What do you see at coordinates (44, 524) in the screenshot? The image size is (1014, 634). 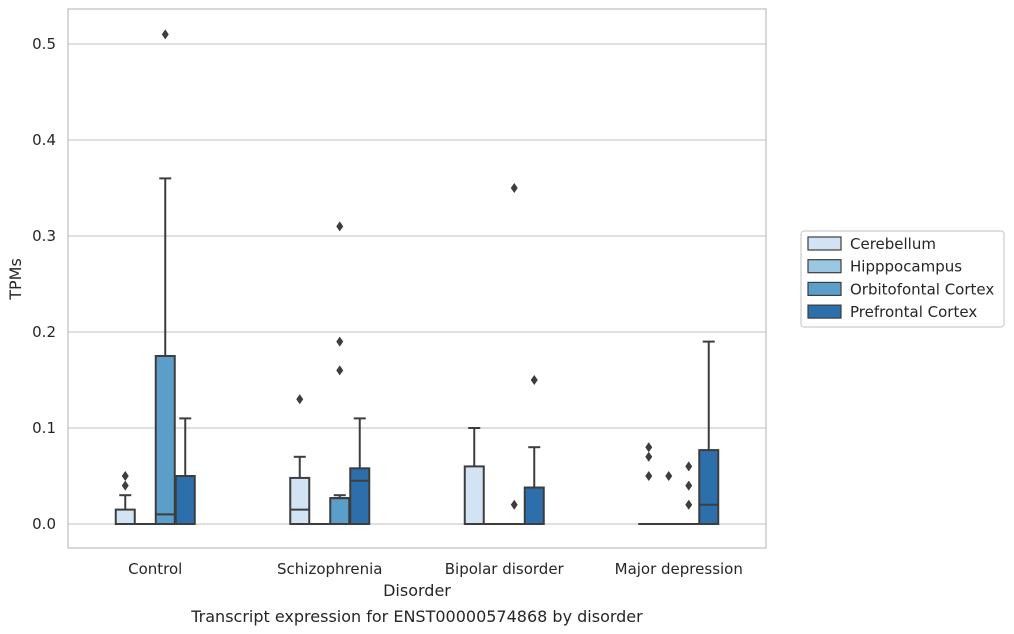 I see `y-tick-label: 0.0` at bounding box center [44, 524].